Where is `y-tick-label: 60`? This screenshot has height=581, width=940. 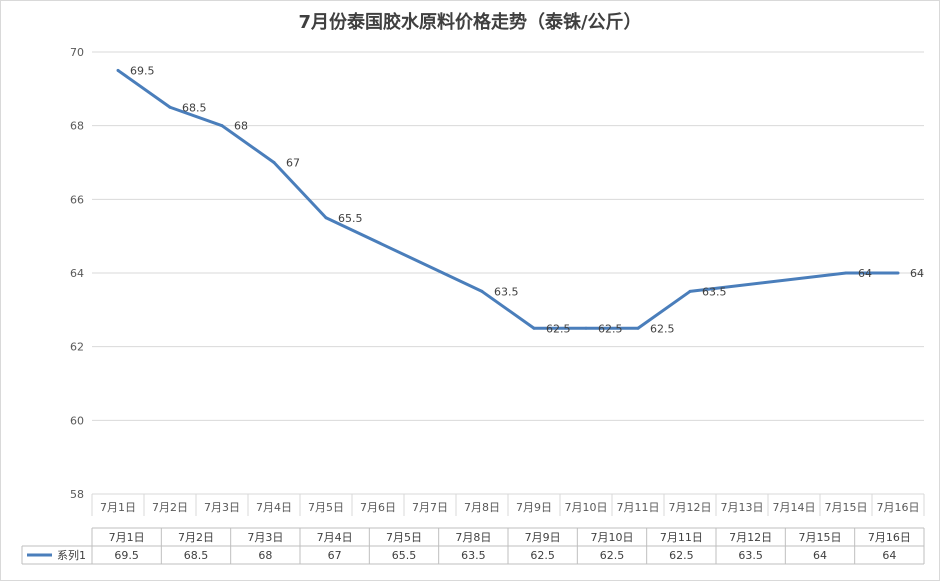 y-tick-label: 60 is located at coordinates (77, 420).